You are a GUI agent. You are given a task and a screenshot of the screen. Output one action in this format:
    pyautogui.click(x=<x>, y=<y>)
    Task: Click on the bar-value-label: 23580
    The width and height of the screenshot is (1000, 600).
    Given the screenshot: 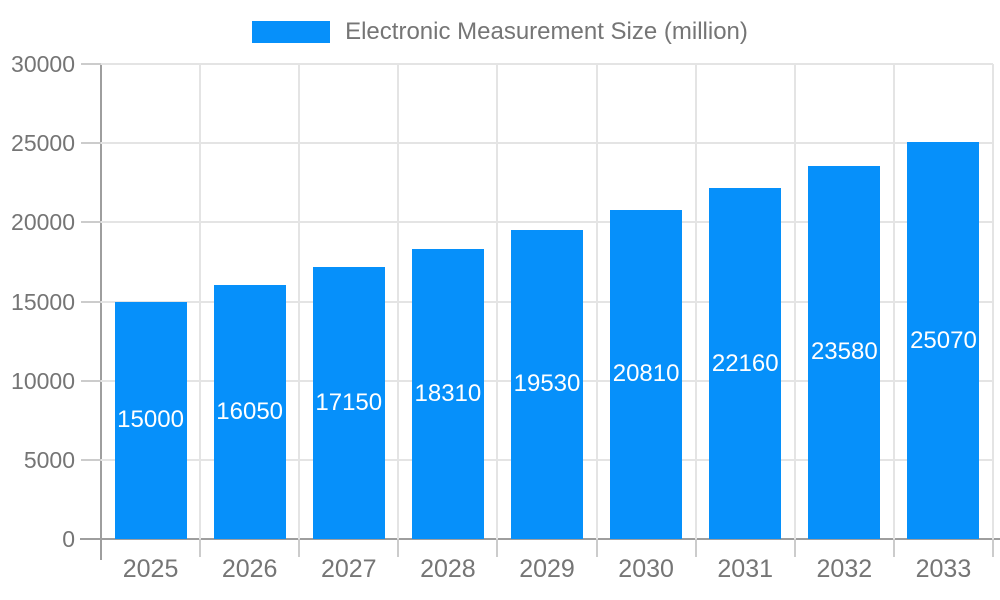 What is the action you would take?
    pyautogui.click(x=844, y=352)
    